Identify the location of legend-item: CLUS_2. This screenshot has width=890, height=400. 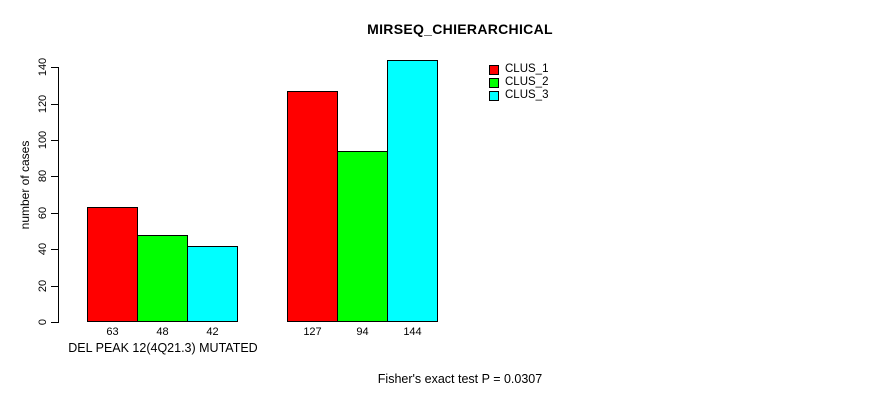
(518, 82).